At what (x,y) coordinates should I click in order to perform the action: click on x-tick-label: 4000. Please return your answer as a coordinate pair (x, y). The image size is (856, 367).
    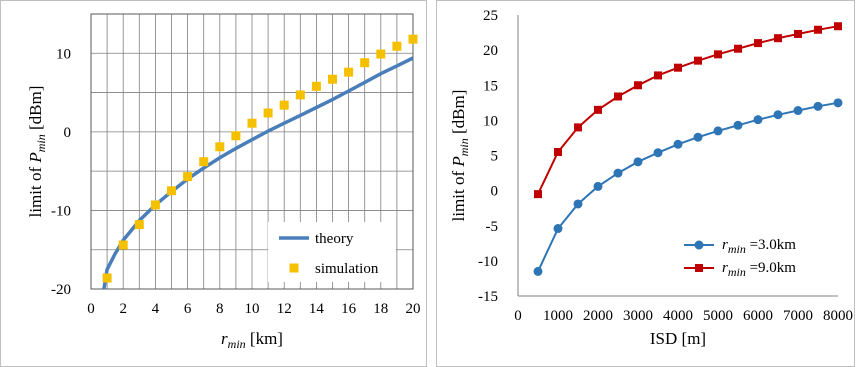
    Looking at the image, I should click on (678, 316).